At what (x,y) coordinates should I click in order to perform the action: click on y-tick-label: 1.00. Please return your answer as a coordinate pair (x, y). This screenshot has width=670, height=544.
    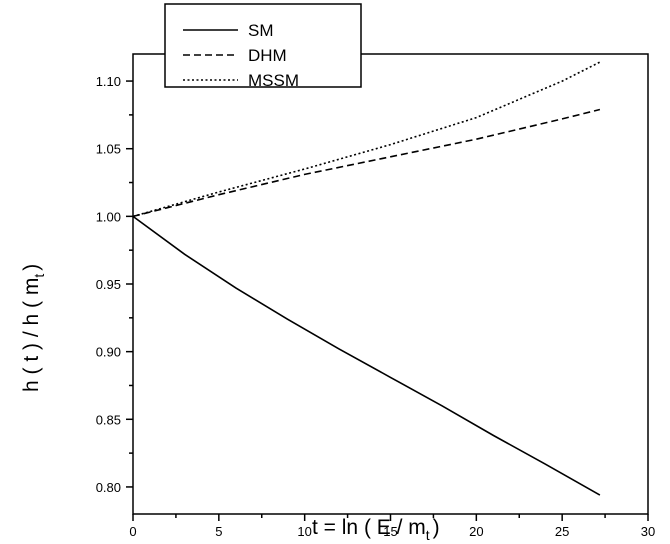
    Looking at the image, I should click on (108, 216).